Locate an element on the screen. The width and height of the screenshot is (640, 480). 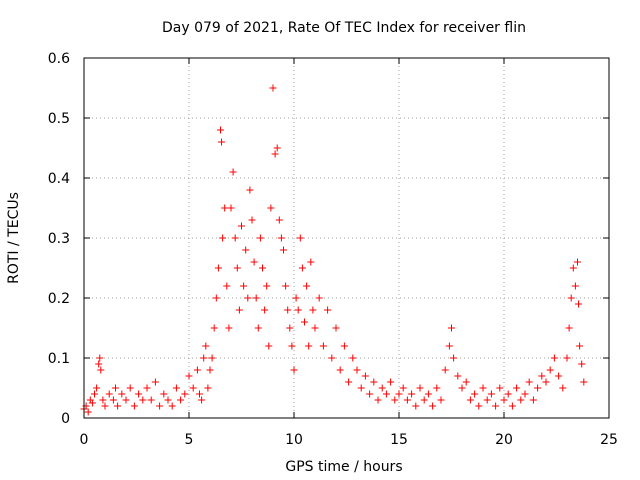
x-tick-labels: 0 5 10 15 20 25 is located at coordinates (349, 440).